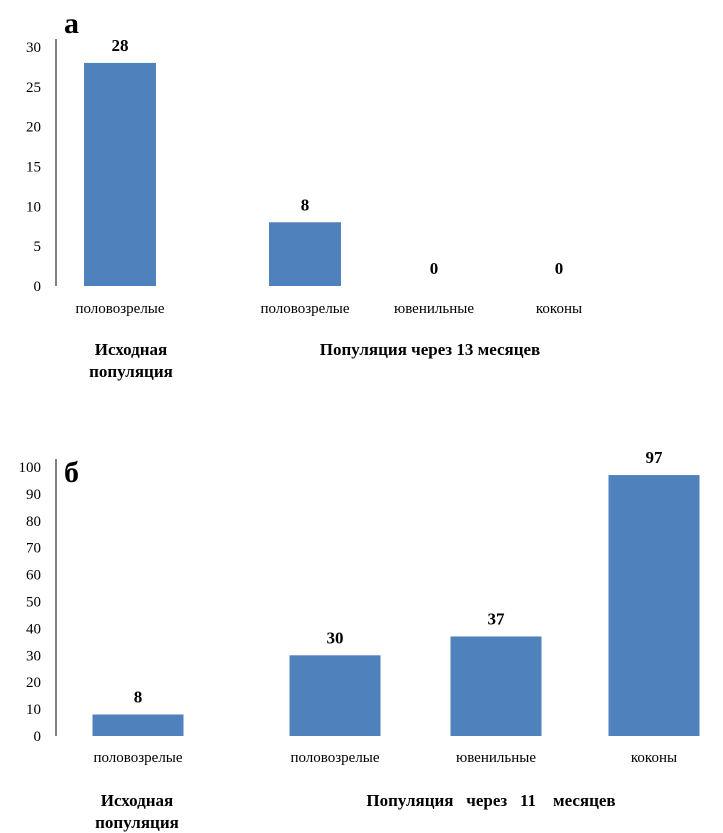 The width and height of the screenshot is (723, 833). Describe the element at coordinates (33, 168) in the screenshot. I see `y-tick-label-a: 15` at that location.